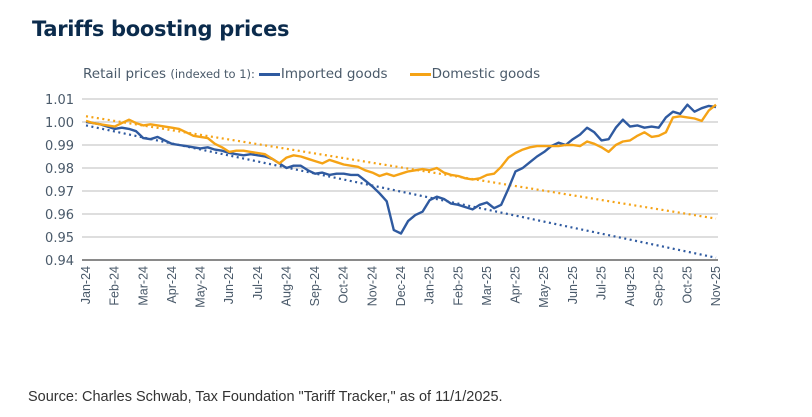  What do you see at coordinates (59, 192) in the screenshot?
I see `y-tick-label: 0.97` at bounding box center [59, 192].